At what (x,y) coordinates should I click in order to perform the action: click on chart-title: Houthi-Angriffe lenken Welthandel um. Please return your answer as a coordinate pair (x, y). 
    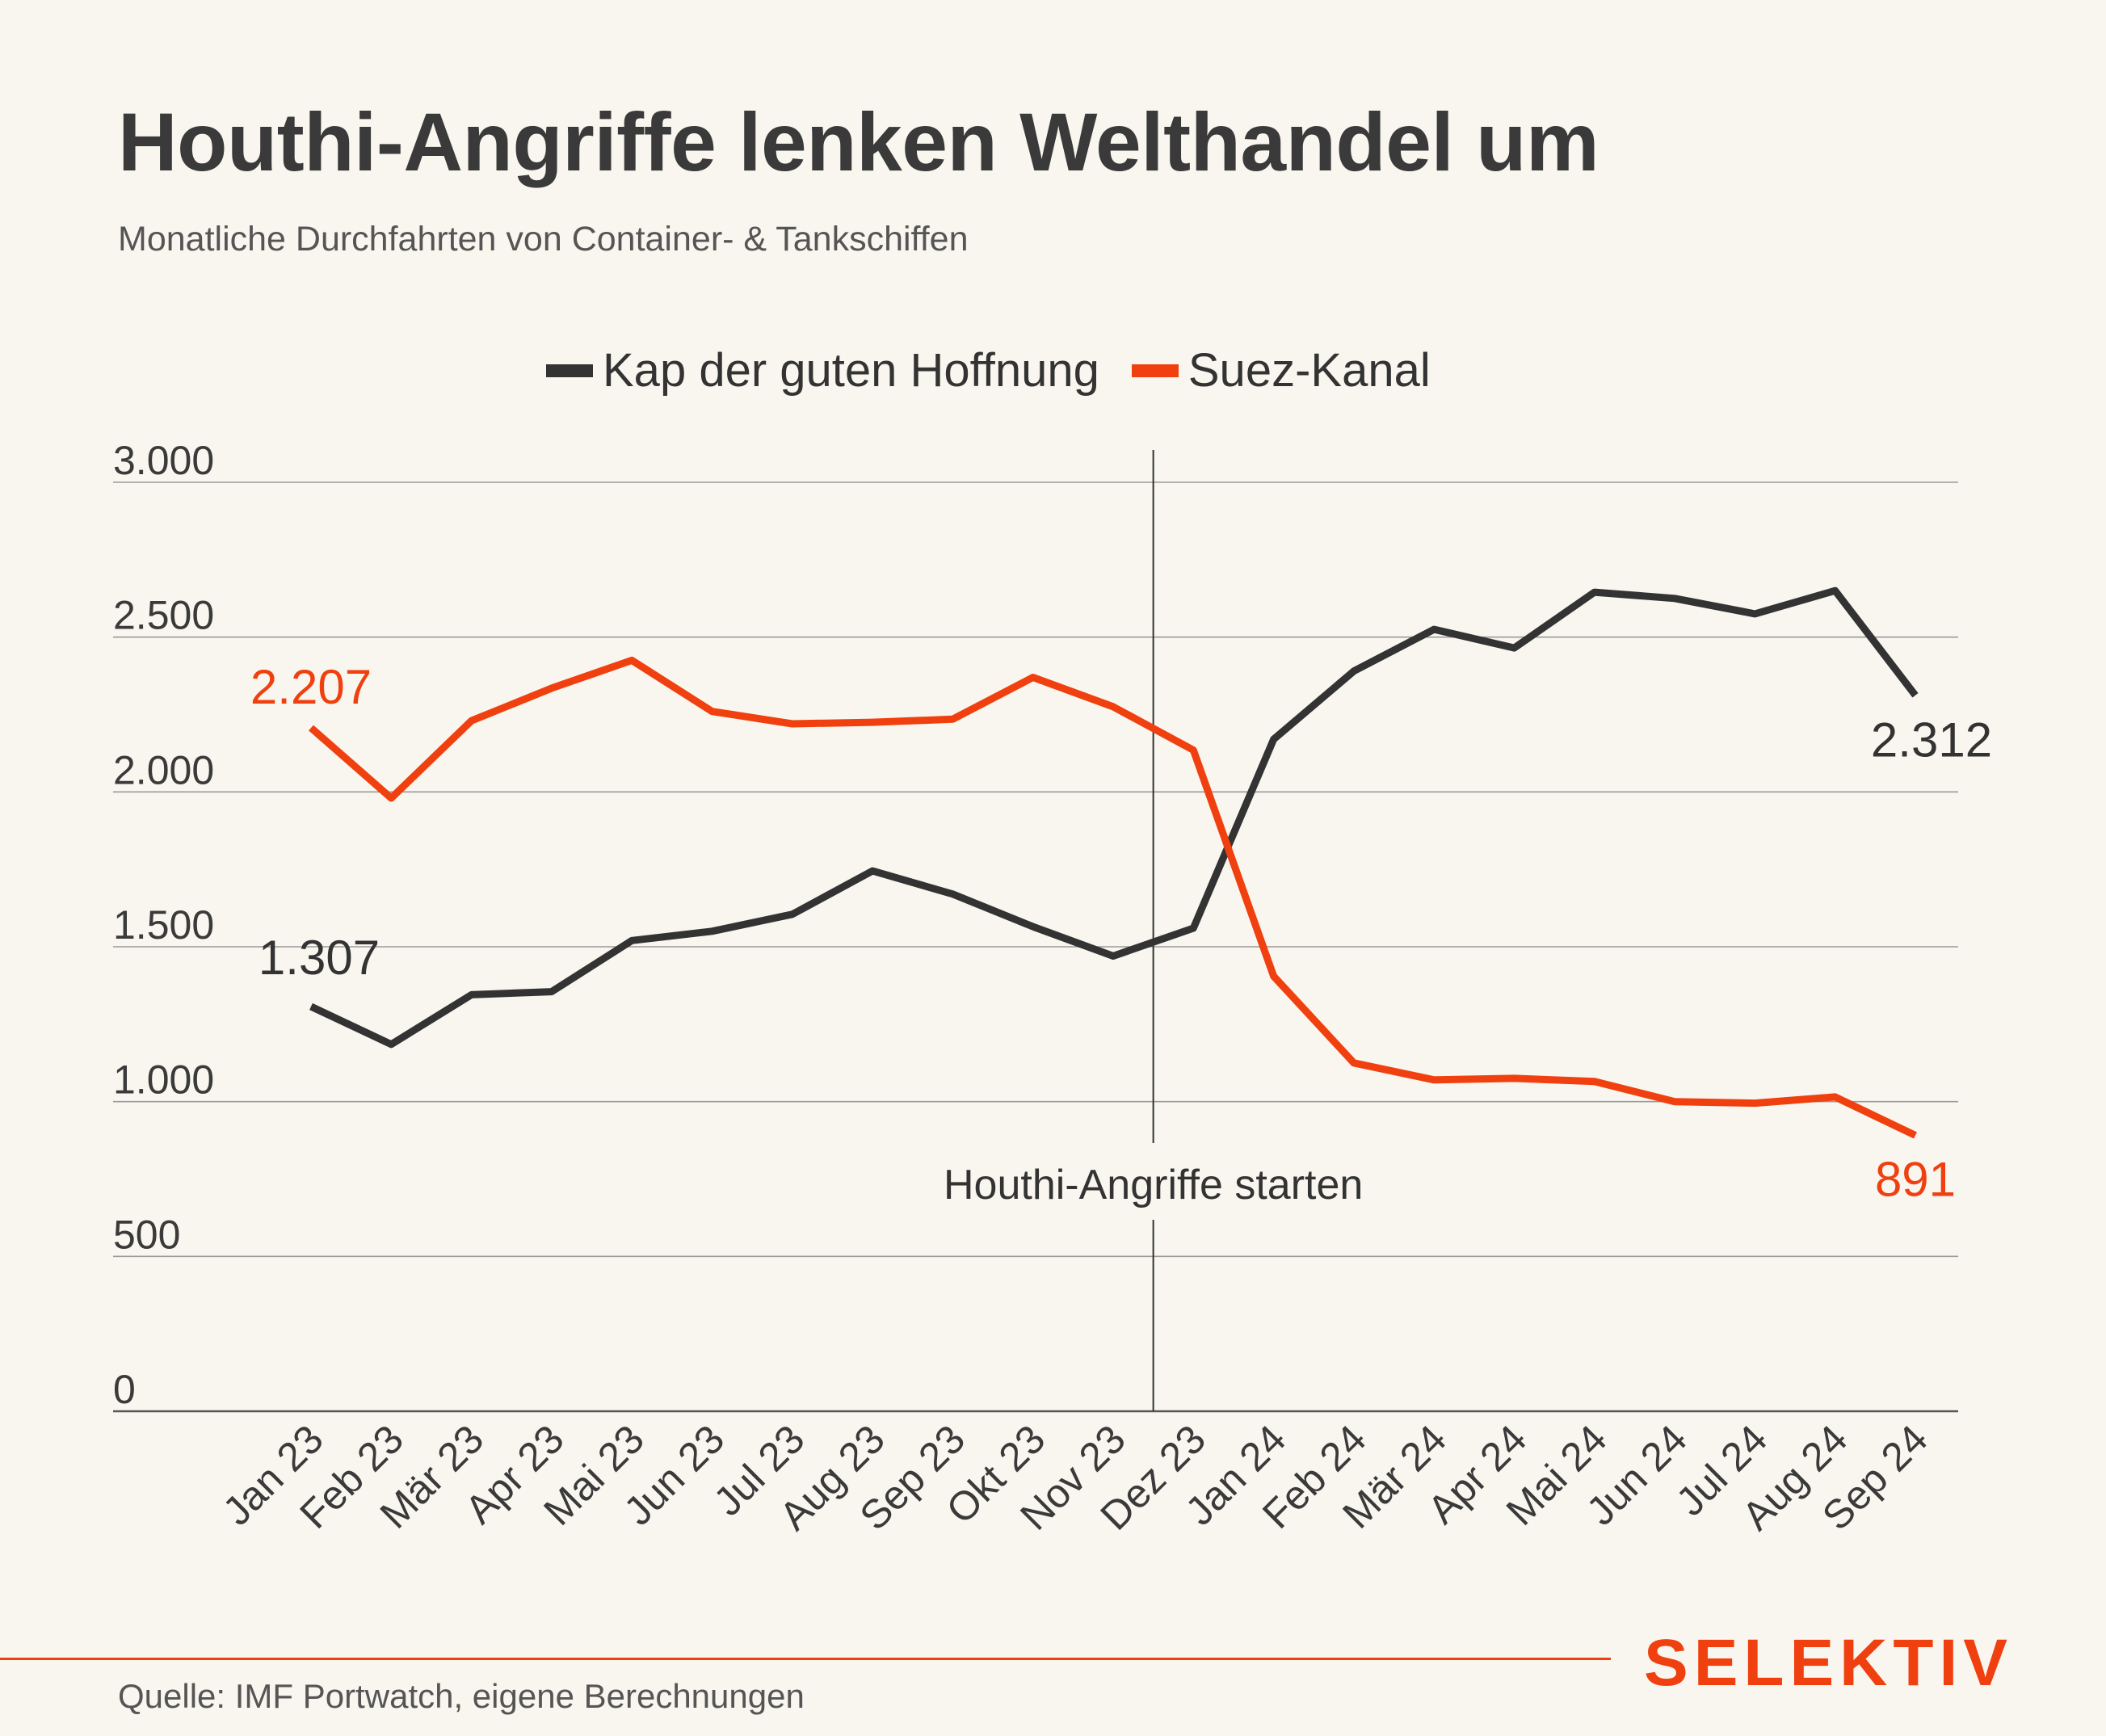
    Looking at the image, I should click on (858, 142).